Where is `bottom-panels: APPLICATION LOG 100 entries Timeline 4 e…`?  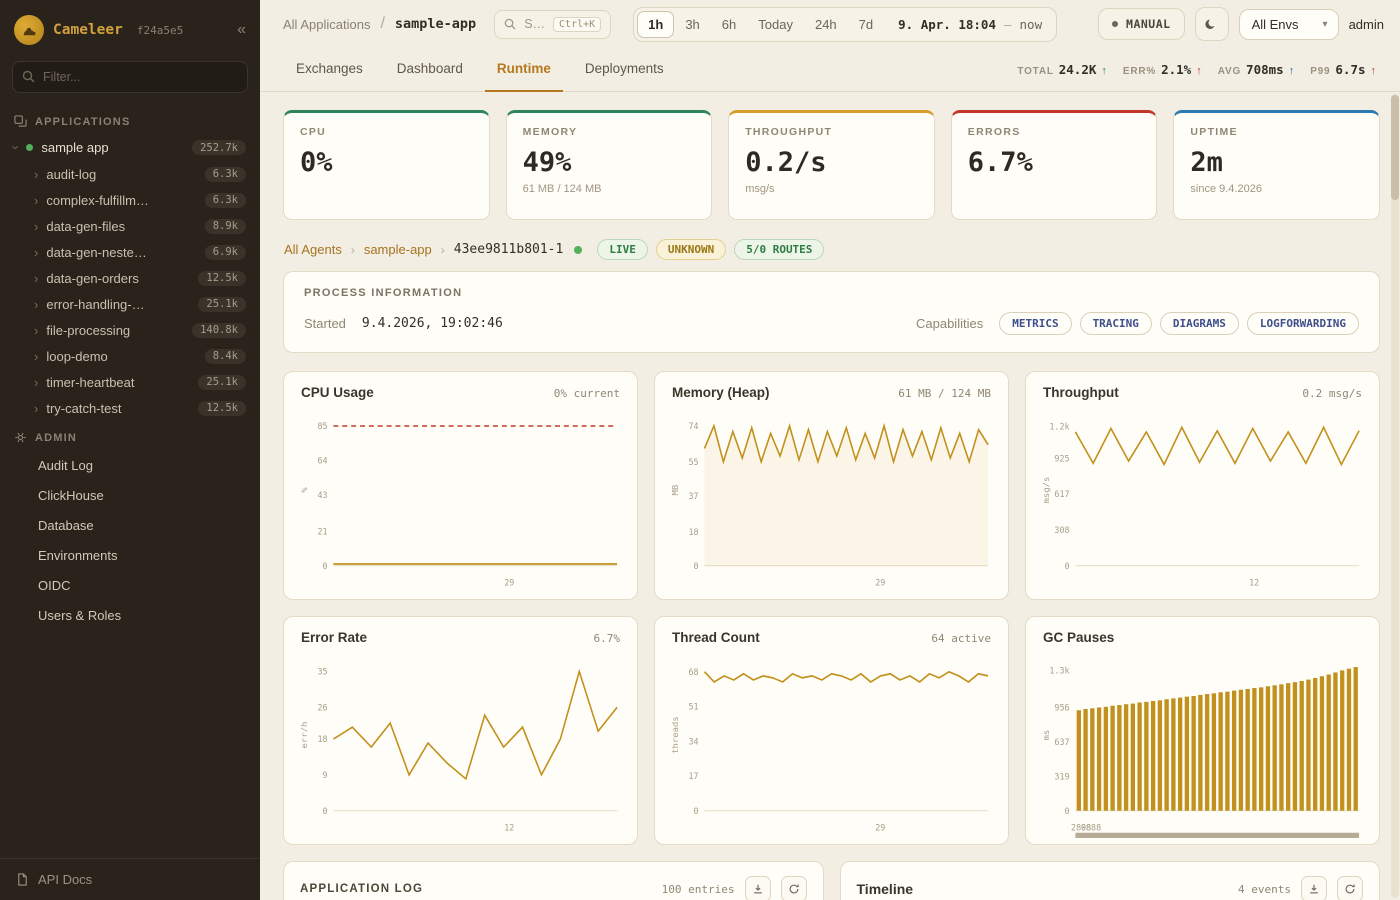
bottom-panels: APPLICATION LOG 100 entries Timeline 4 e… is located at coordinates (831, 880).